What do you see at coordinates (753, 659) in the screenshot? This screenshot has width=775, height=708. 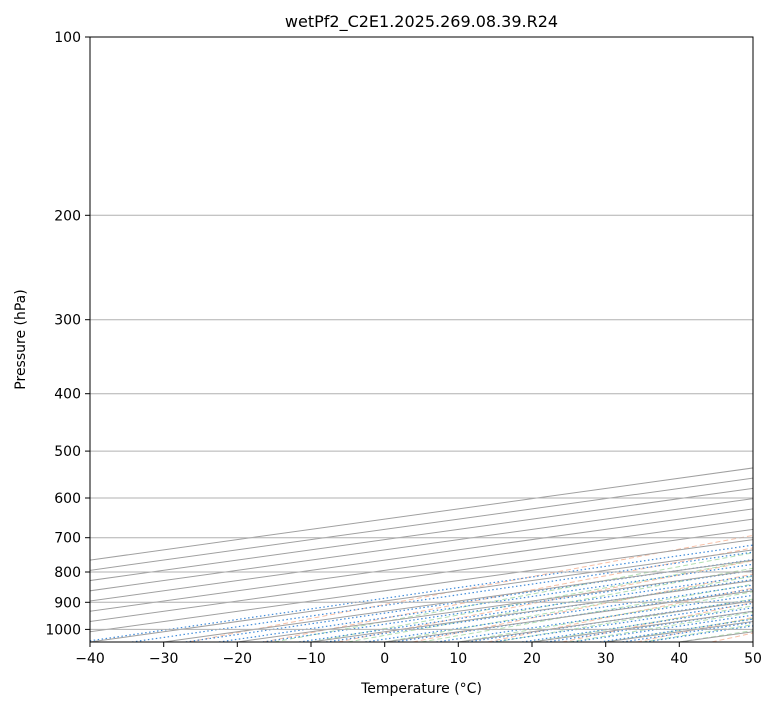 I see `x-tick-label: 50` at bounding box center [753, 659].